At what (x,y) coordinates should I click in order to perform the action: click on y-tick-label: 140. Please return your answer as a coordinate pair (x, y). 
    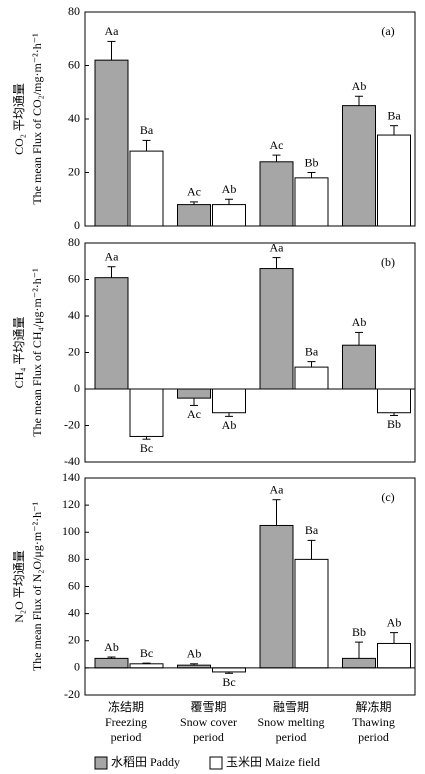
    Looking at the image, I should click on (71, 477).